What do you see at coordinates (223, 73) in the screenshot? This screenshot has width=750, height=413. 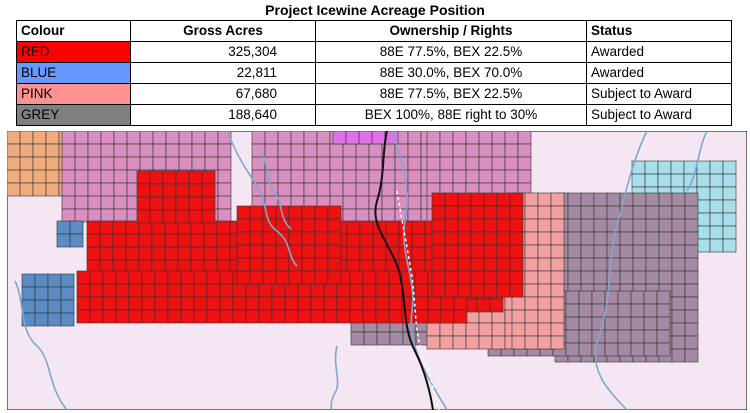 I see `gross-acres: 22,811` at bounding box center [223, 73].